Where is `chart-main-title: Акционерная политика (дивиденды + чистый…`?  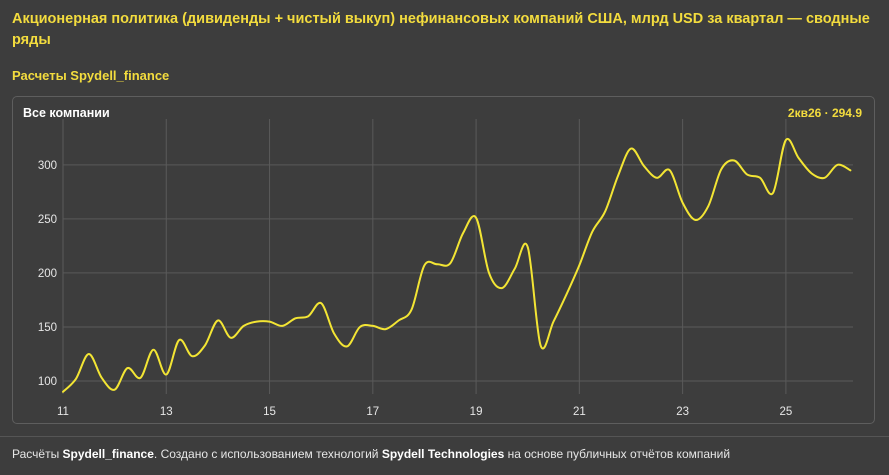 chart-main-title: Акционерная политика (дивиденды + чистый… is located at coordinates (441, 29).